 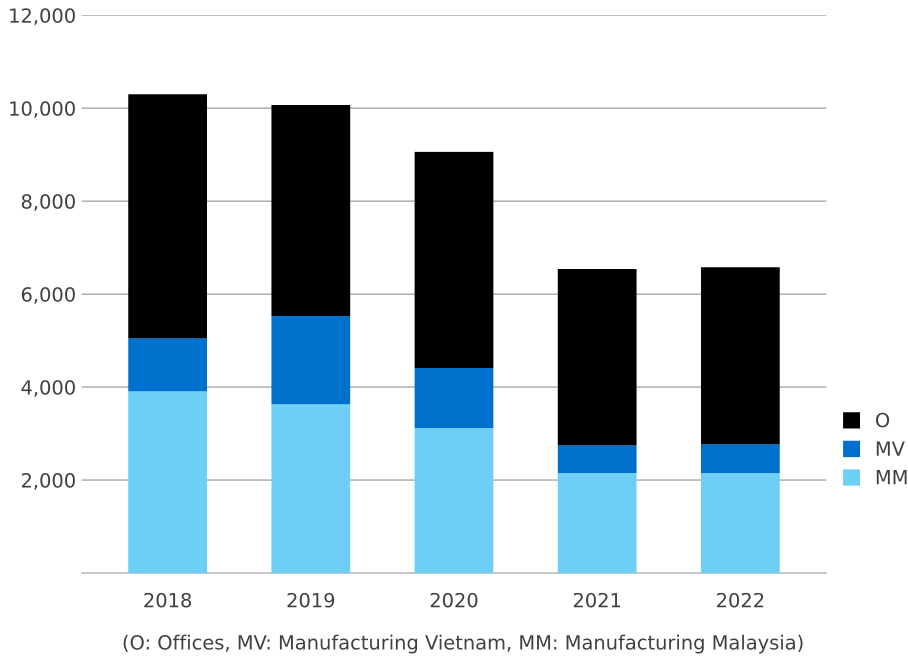 What do you see at coordinates (740, 600) in the screenshot?
I see `x-tick-label: 2022` at bounding box center [740, 600].